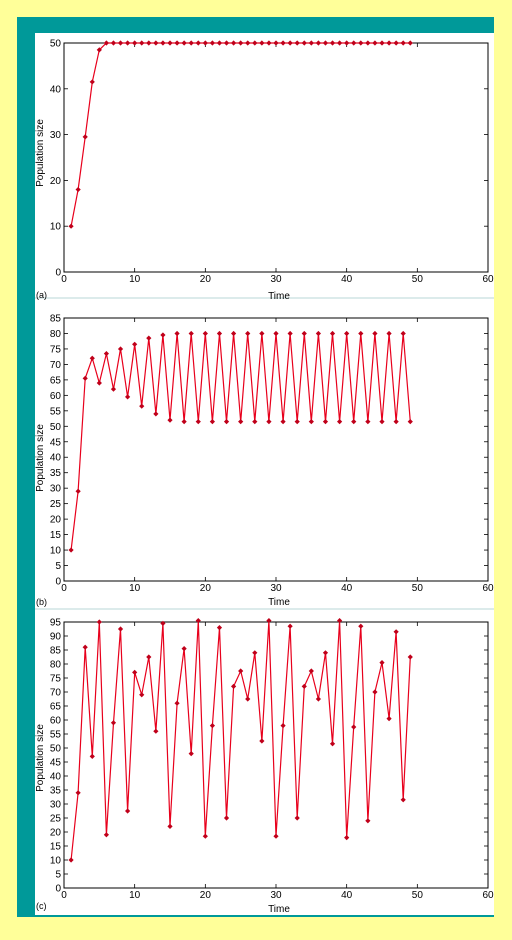 This screenshot has height=940, width=512. Describe the element at coordinates (135, 588) in the screenshot. I see `x-tick-label: 10` at that location.